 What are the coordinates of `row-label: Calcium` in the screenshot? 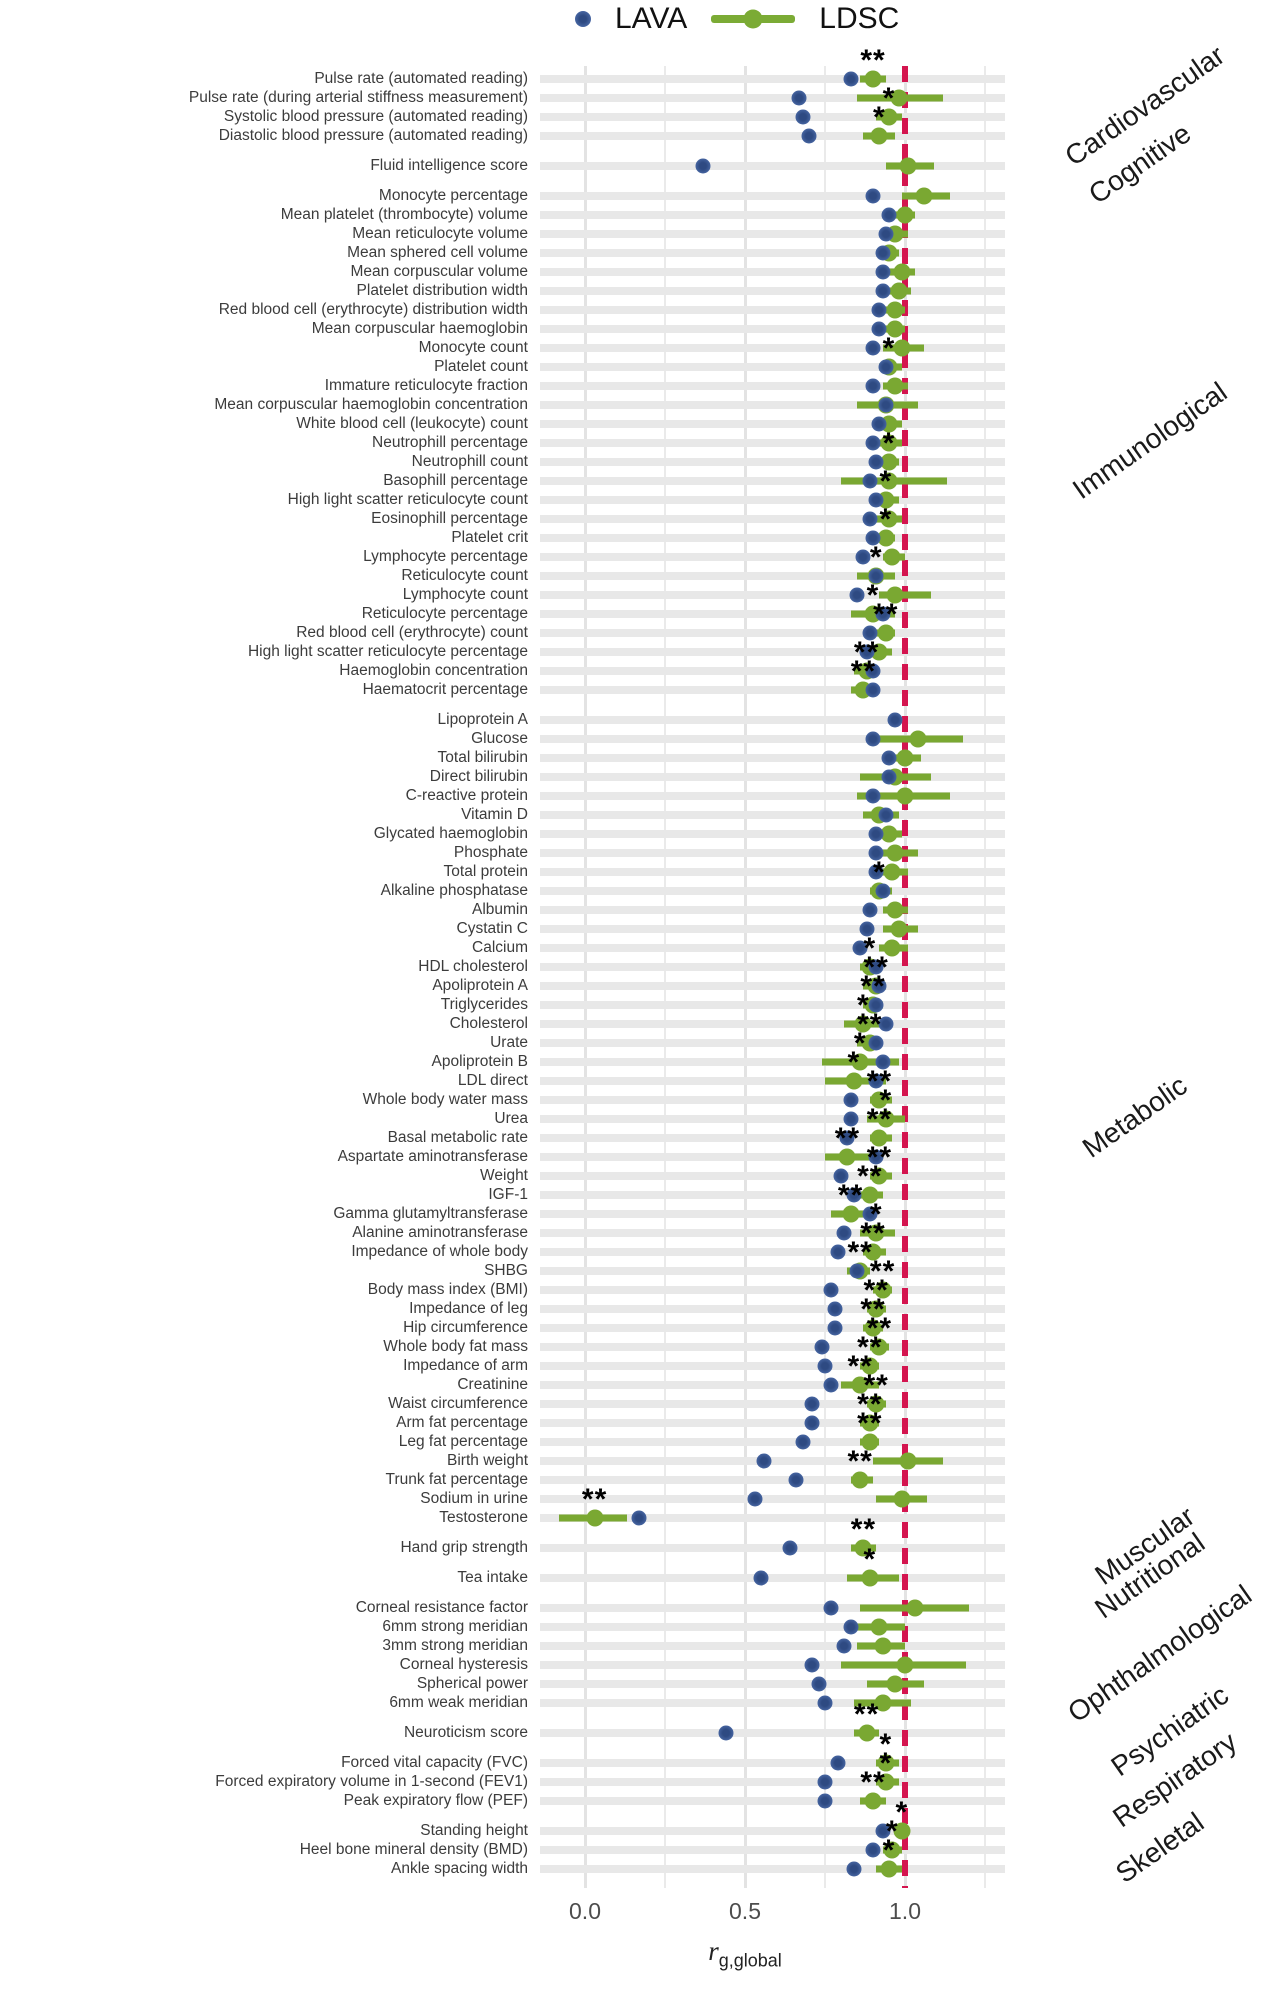 It's located at (500, 947).